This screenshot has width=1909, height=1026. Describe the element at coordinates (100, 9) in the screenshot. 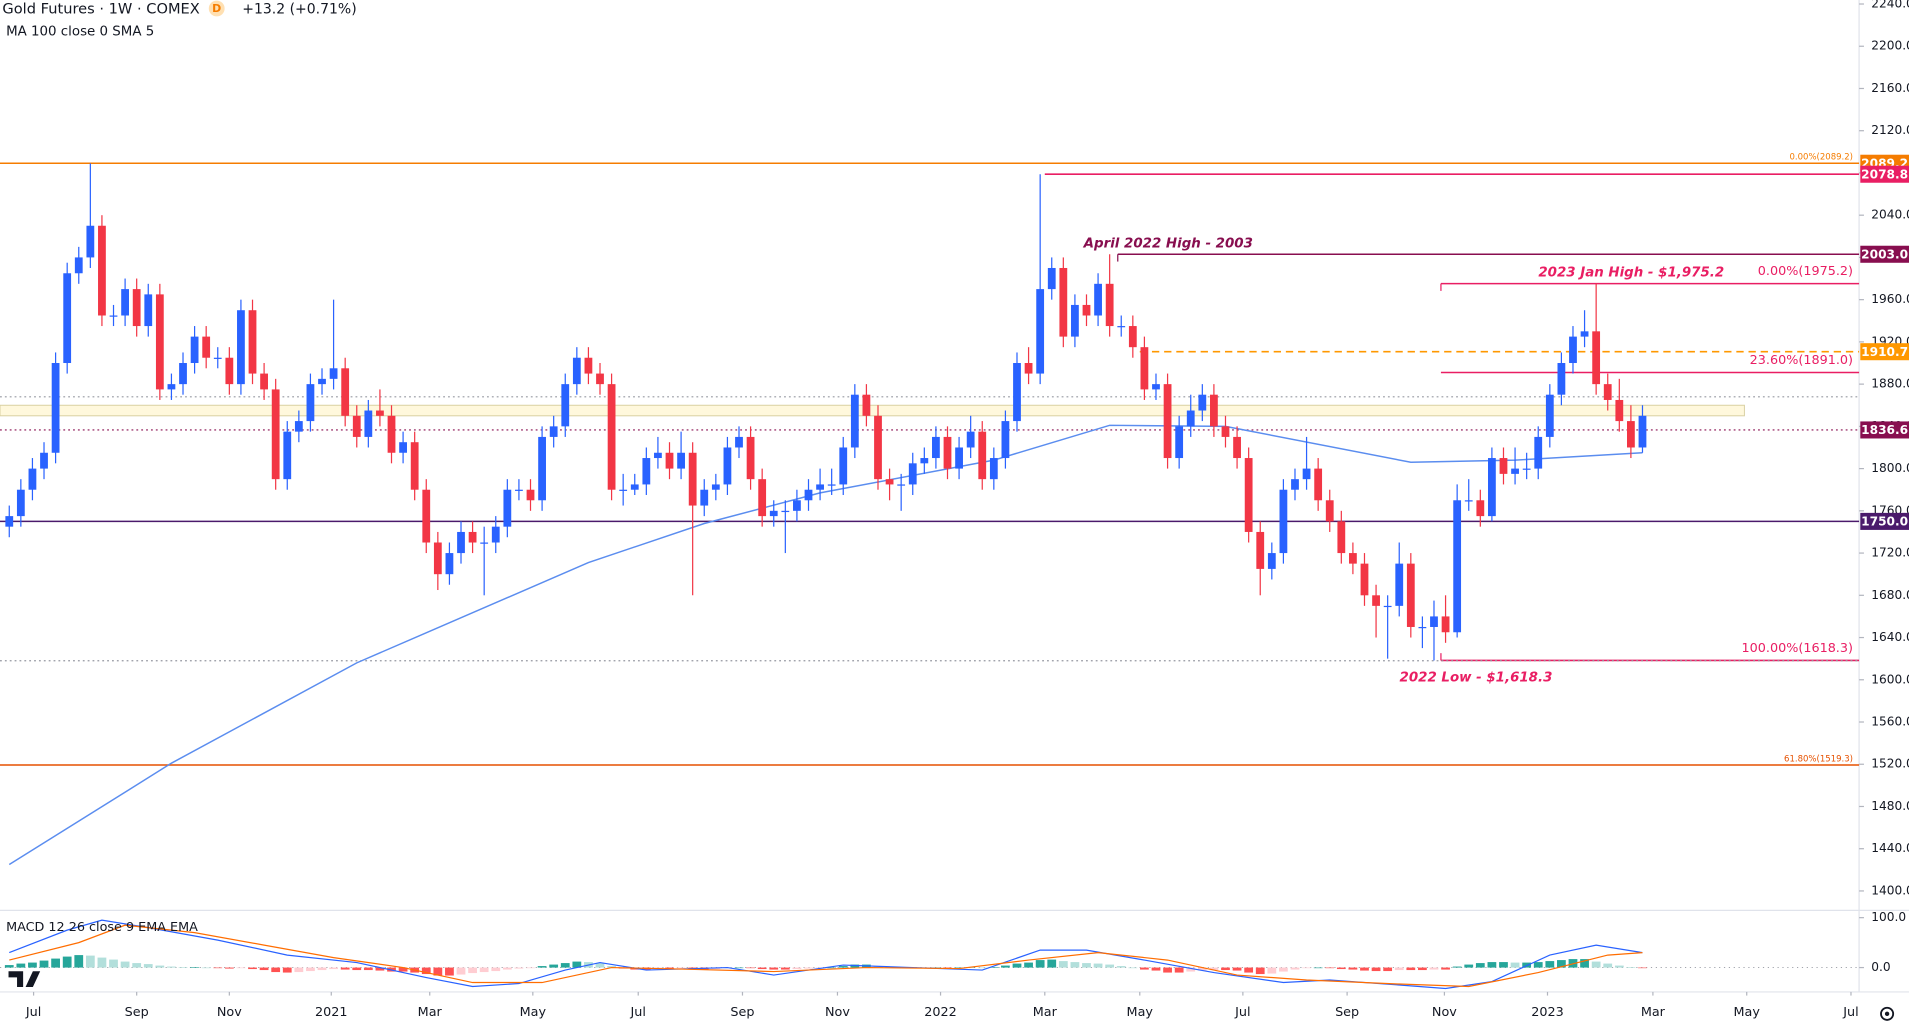

I see `symbol-title: Gold Futures · 1W · COMEX` at that location.